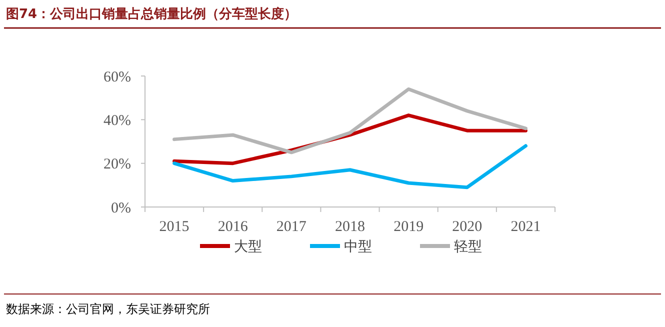 This screenshot has height=327, width=665. What do you see at coordinates (117, 120) in the screenshot?
I see `y-tick-label: 40%` at bounding box center [117, 120].